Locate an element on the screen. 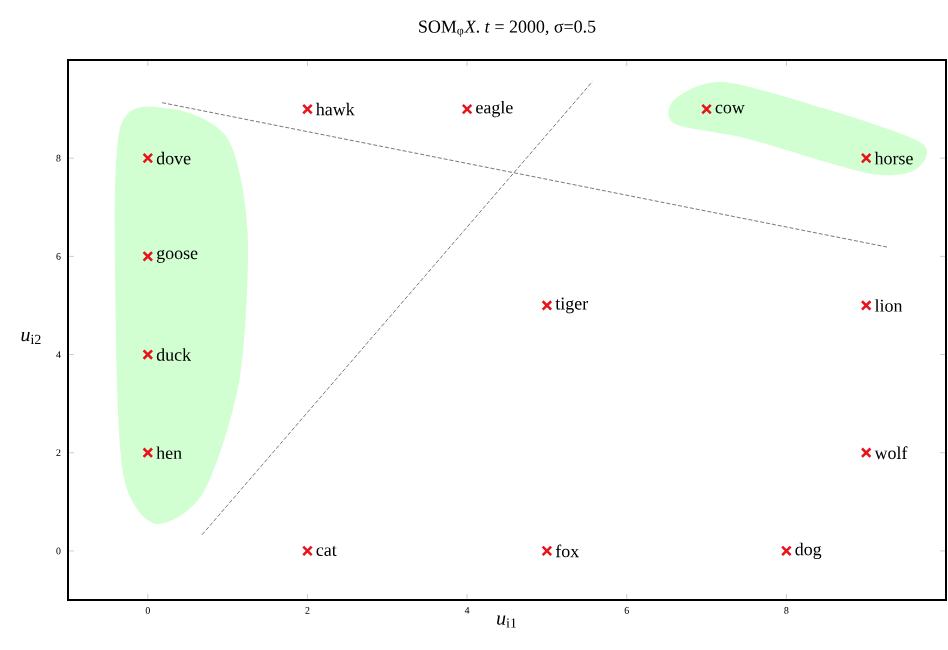 Image resolution: width=948 pixels, height=650 pixels. x-axis-title: u$_{i1}$ is located at coordinates (507, 621).